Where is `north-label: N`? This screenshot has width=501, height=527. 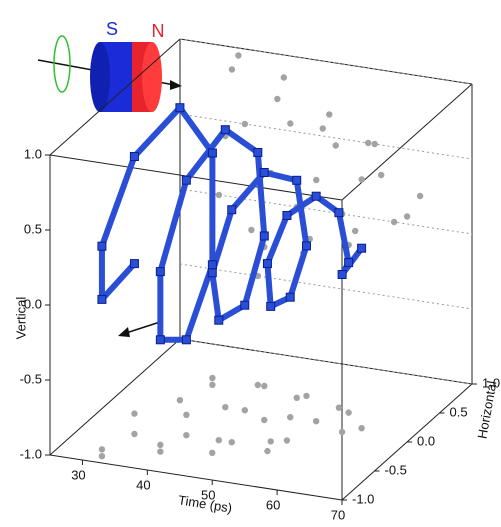 north-label: N is located at coordinates (158, 31).